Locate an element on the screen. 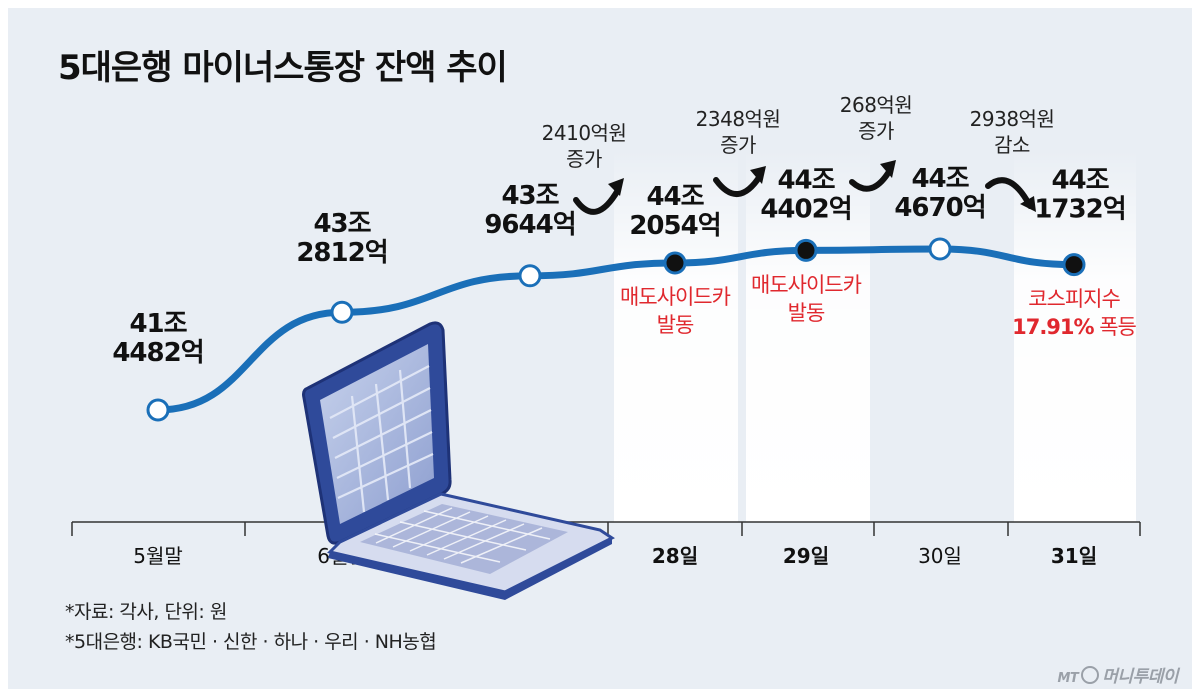  value-label: 44조 4670억 is located at coordinates (939, 193).